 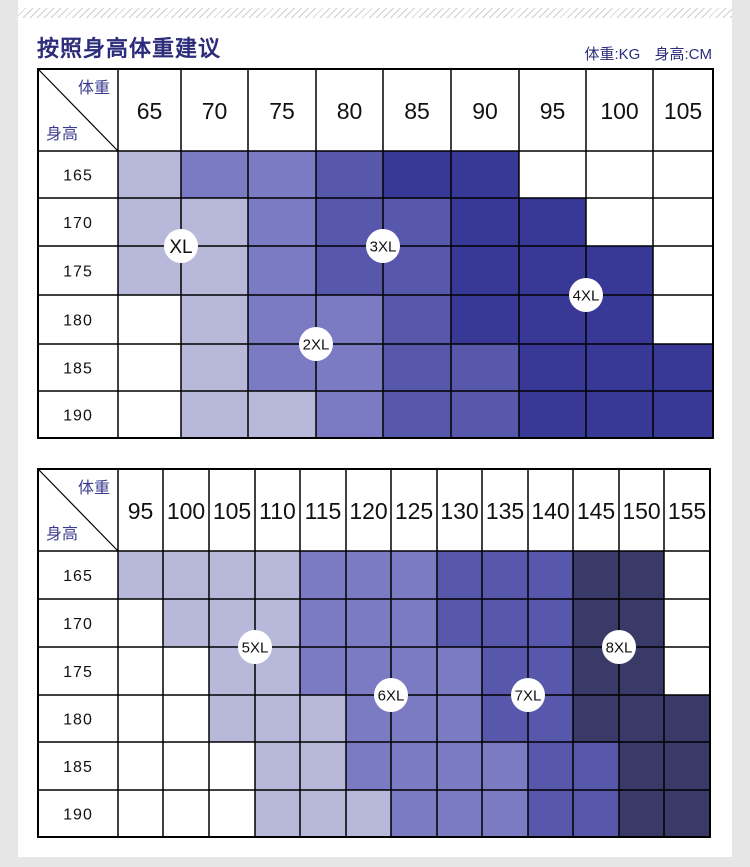 I want to click on size-badge: 6XL, so click(x=391, y=695).